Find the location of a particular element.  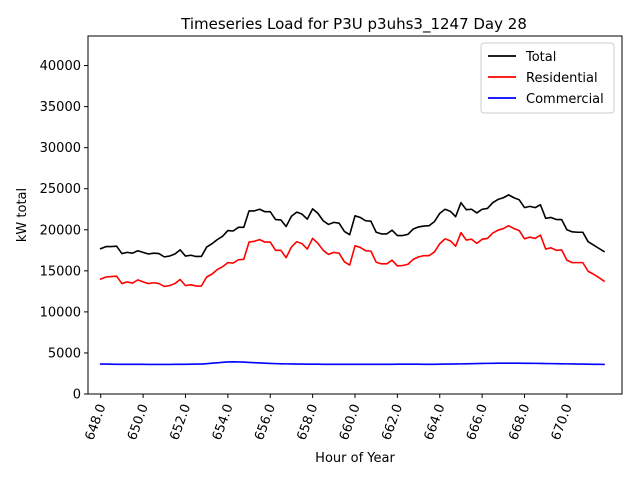

y-axis-title: kW total is located at coordinates (22, 215).